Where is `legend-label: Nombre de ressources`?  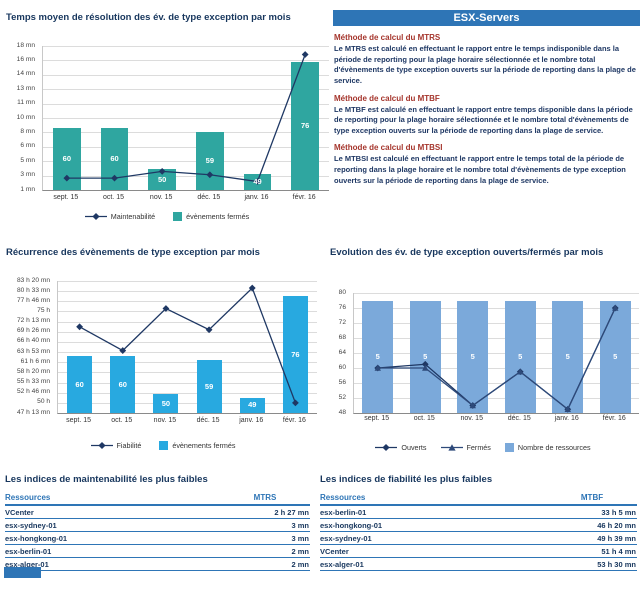 legend-label: Nombre de ressources is located at coordinates (554, 447).